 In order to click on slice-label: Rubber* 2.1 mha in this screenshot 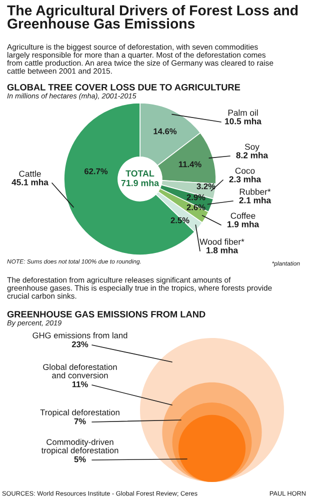, I will do `click(255, 196)`.